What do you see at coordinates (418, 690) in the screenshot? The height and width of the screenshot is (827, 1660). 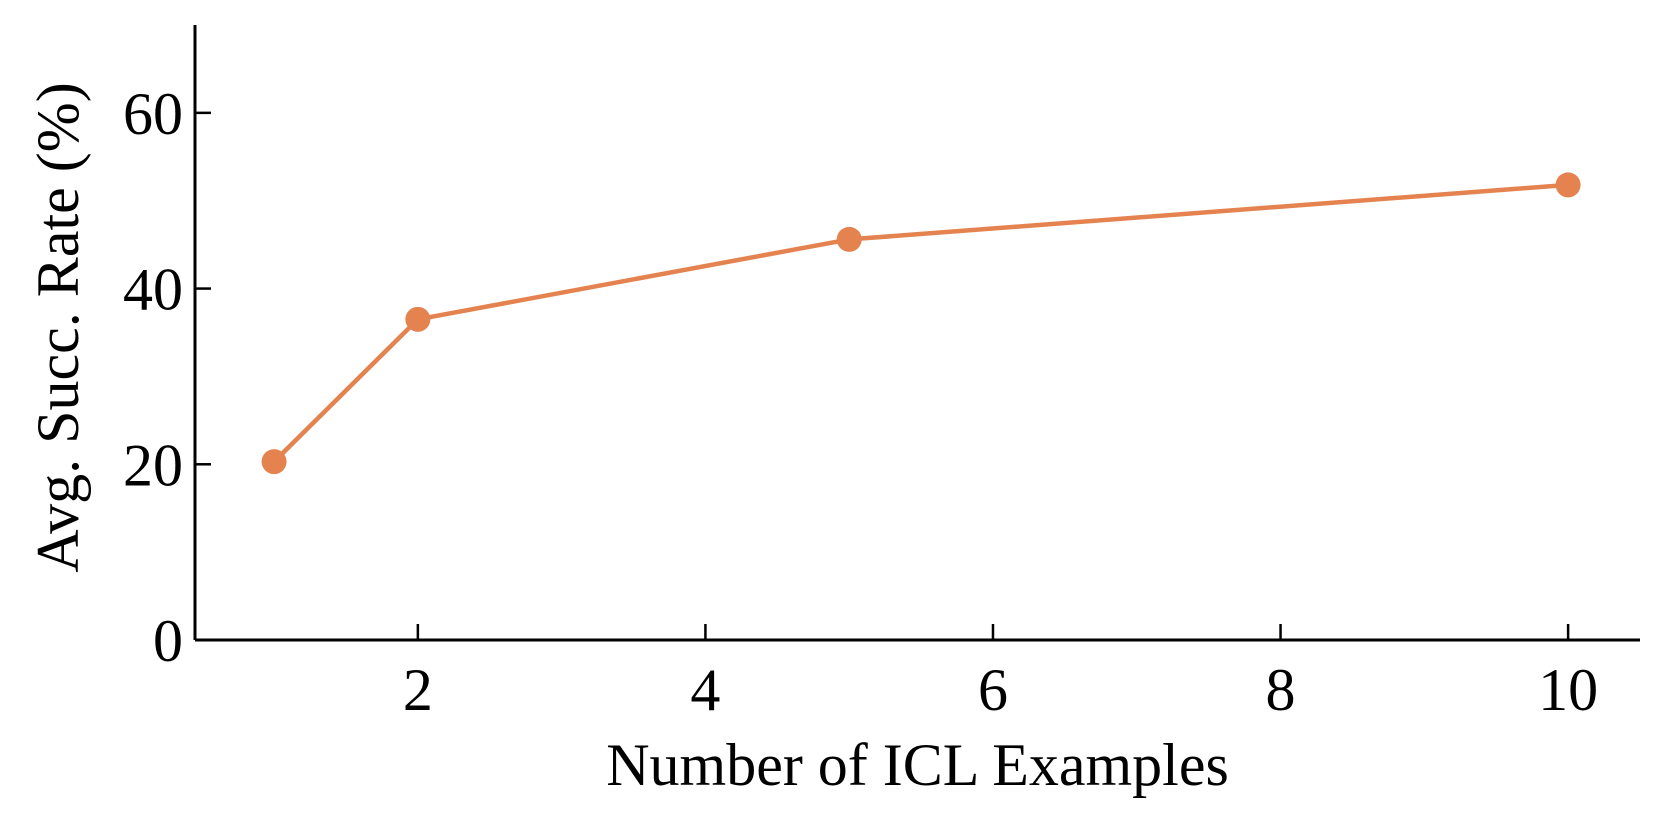 I see `x-tick-label: 2` at bounding box center [418, 690].